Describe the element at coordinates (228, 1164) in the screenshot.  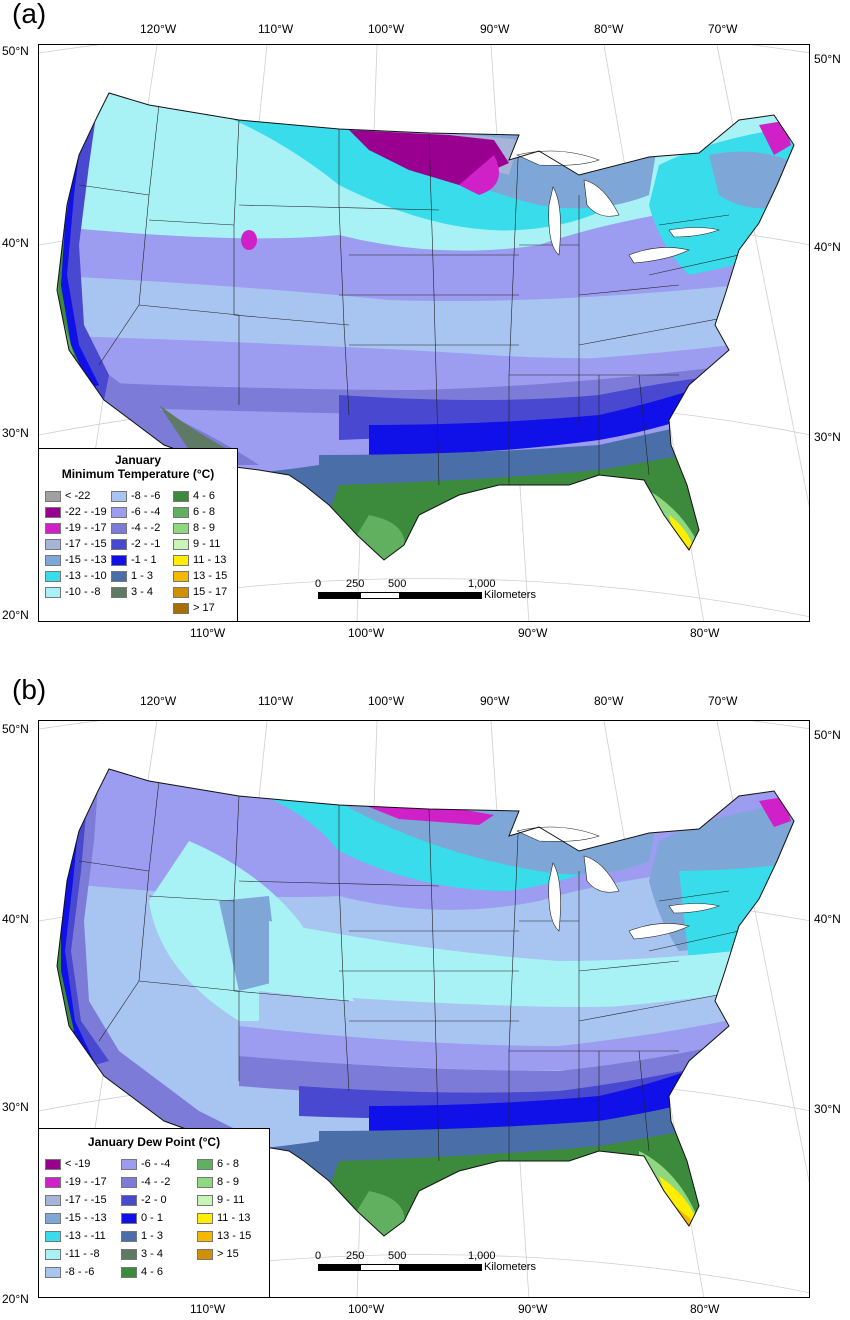
I see `legend-label: 6 - 8` at that location.